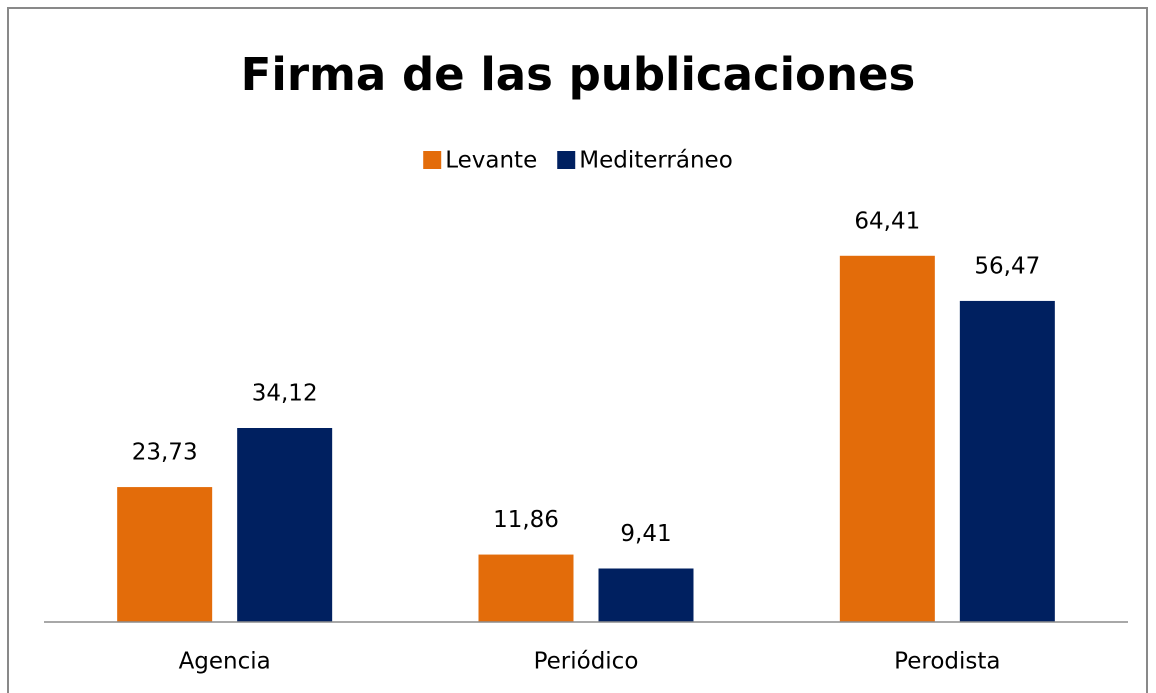  I want to click on value-label: 56,47, so click(1007, 266).